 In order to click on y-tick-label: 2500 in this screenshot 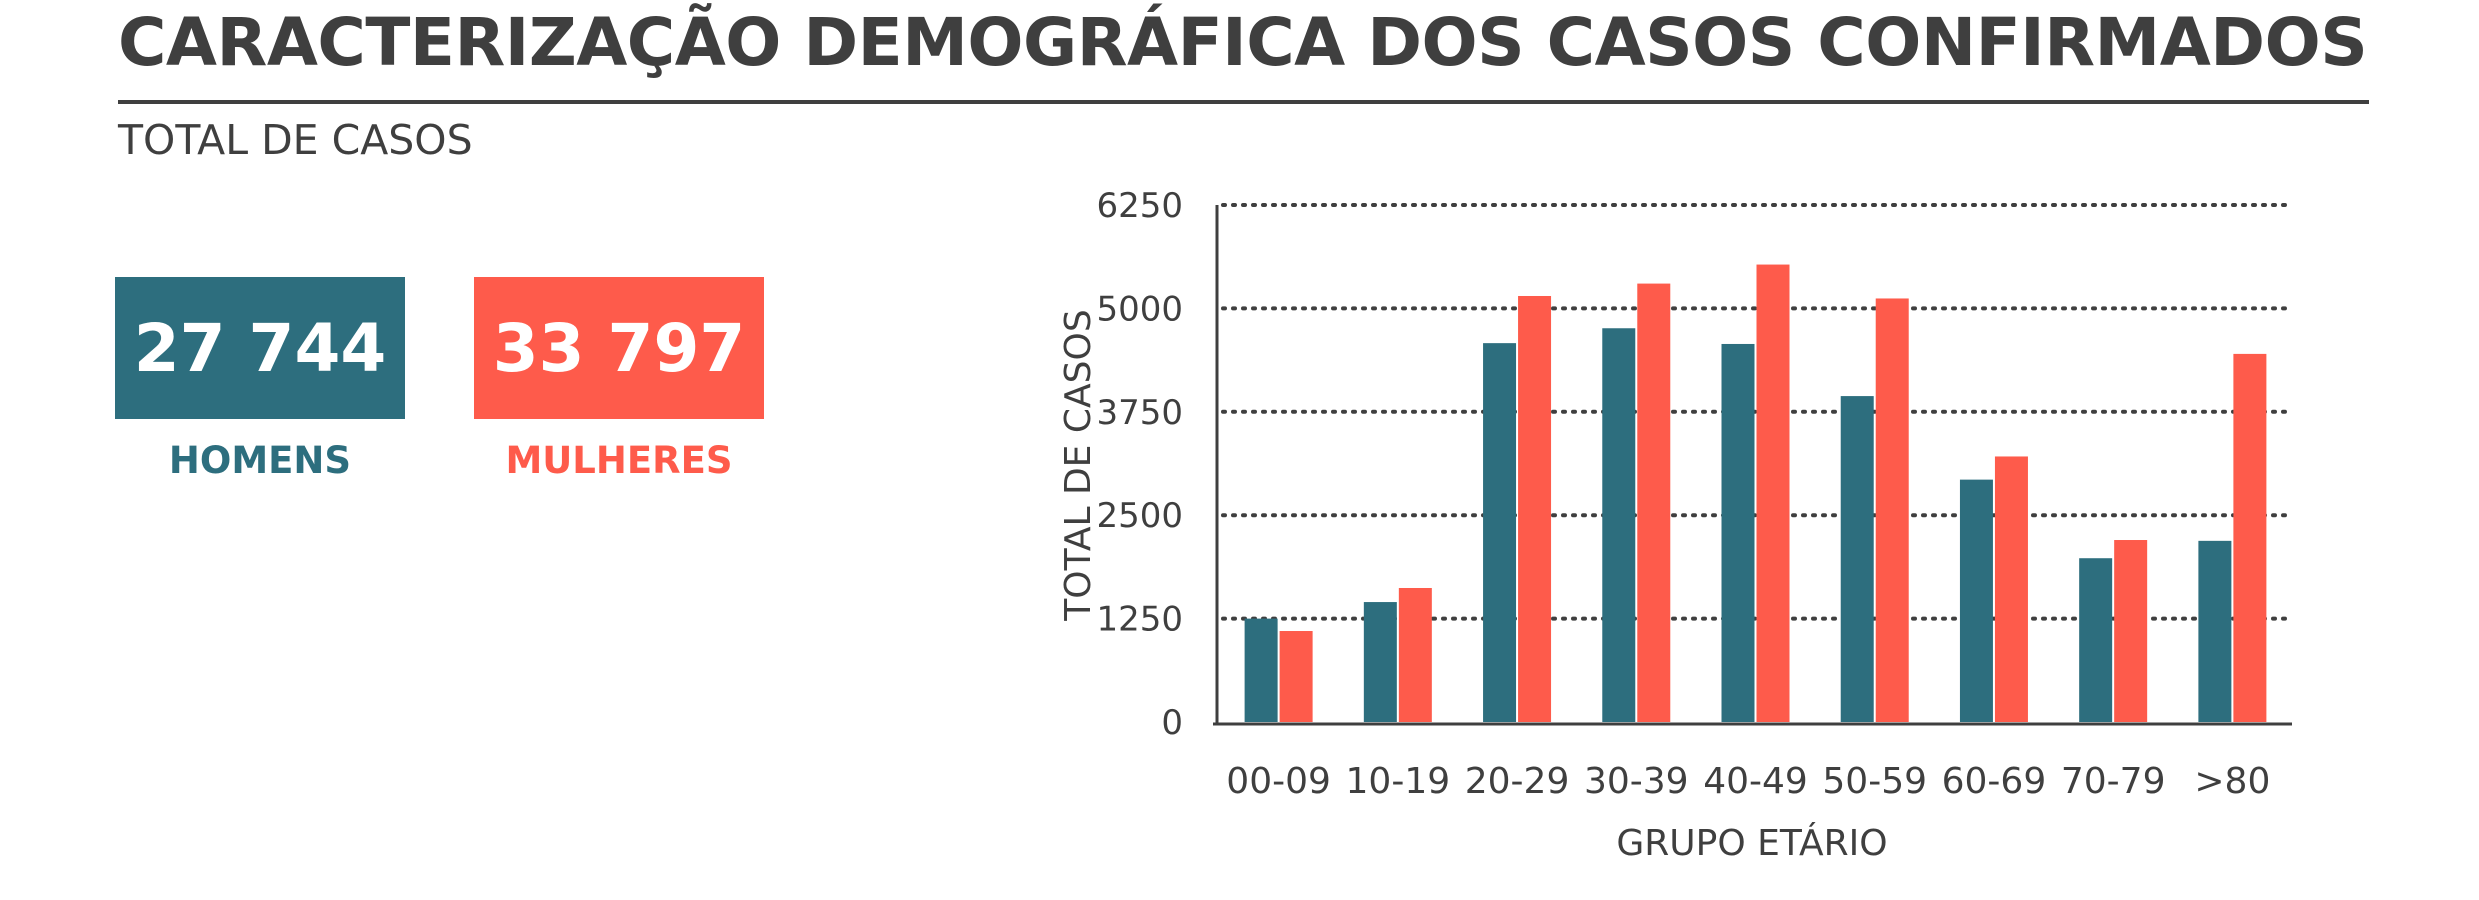, I will do `click(1139, 516)`.